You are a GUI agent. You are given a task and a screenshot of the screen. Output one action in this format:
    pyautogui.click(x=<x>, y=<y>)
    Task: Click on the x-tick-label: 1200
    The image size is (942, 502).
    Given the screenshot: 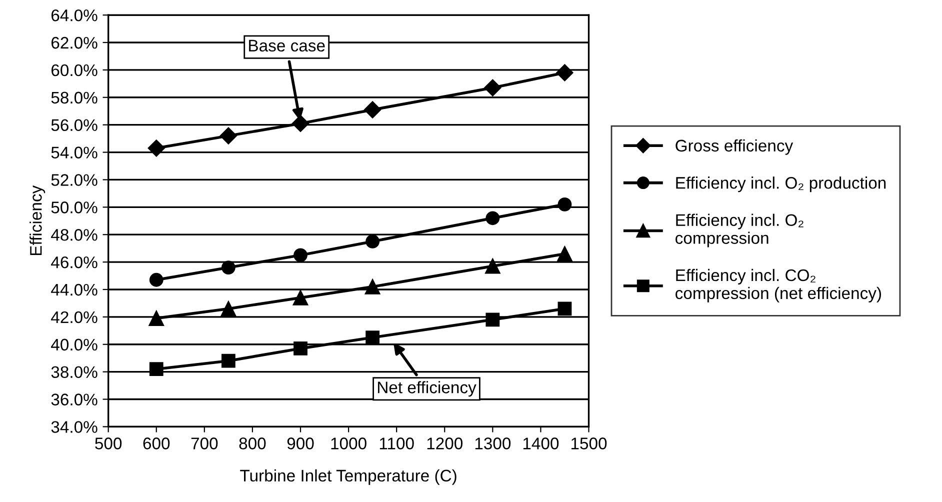 What is the action you would take?
    pyautogui.click(x=445, y=444)
    